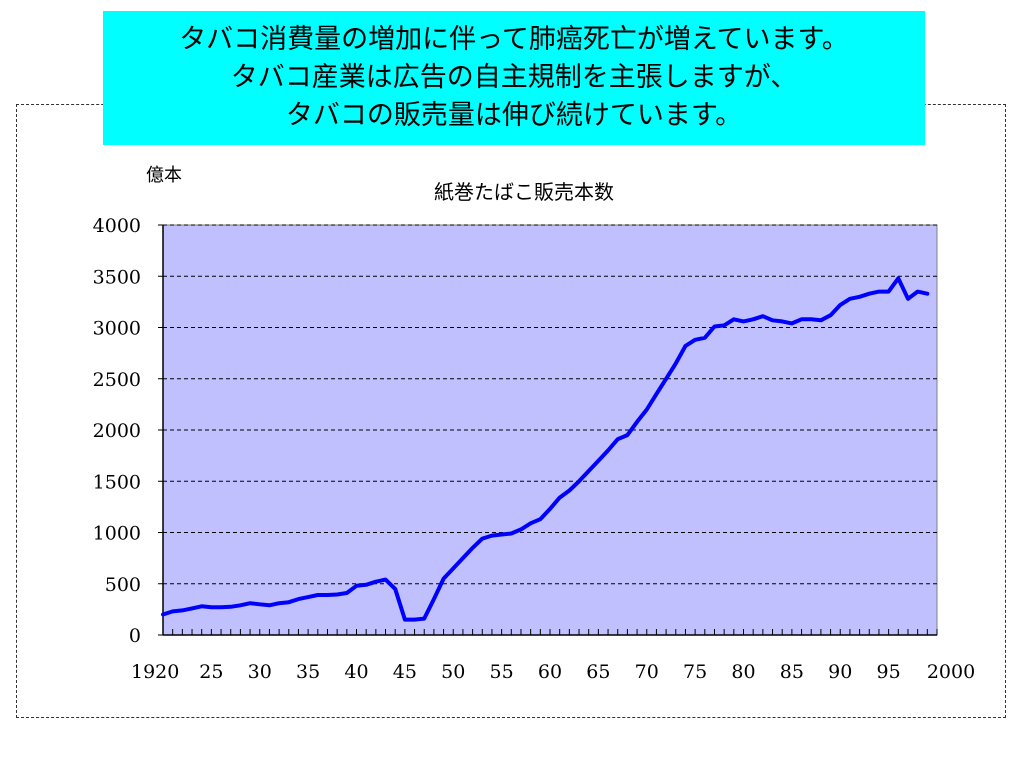  I want to click on y-tick-label: 2500, so click(117, 380).